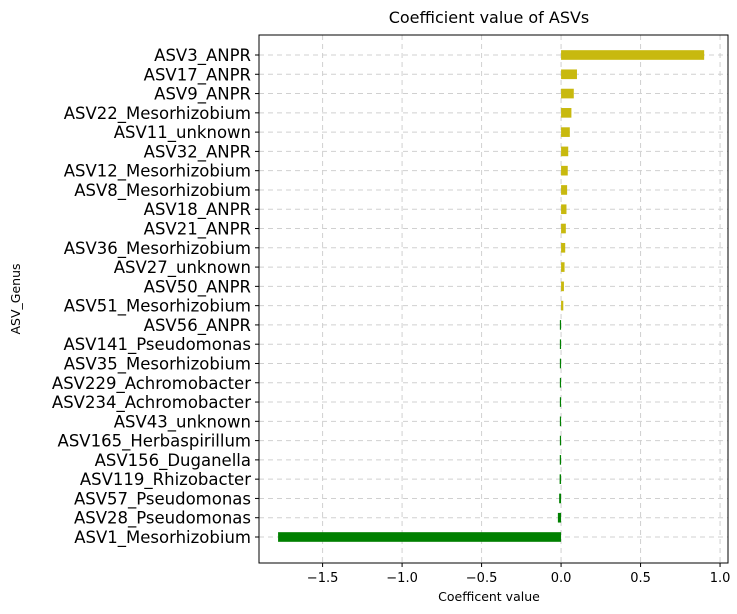 The image size is (737, 614). Describe the element at coordinates (569, 74) in the screenshot. I see `bar-asv17-anpr` at that location.